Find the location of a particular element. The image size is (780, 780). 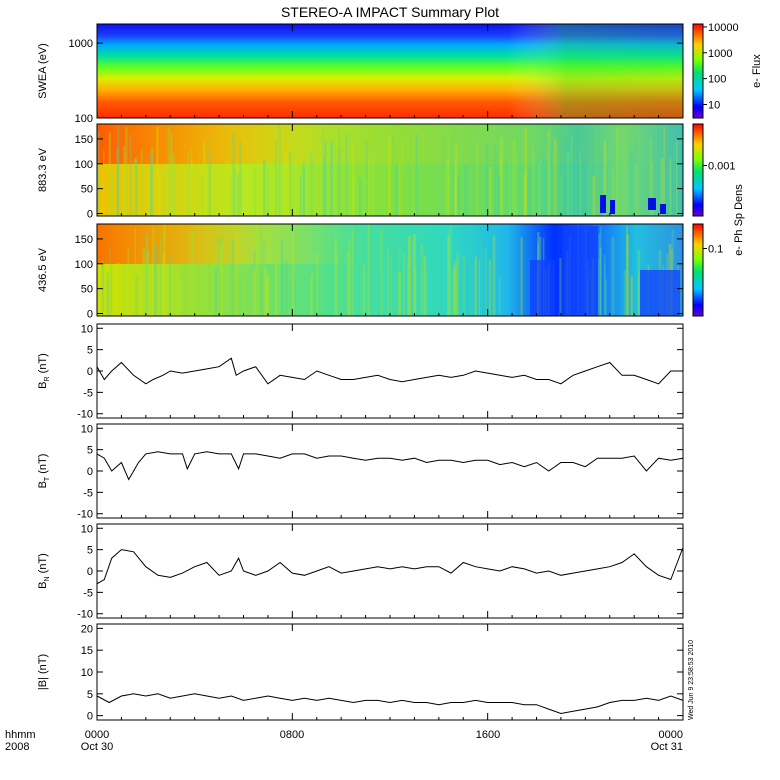

pad-883-colorbar-ticks: 0.001 is located at coordinates (719, 167).